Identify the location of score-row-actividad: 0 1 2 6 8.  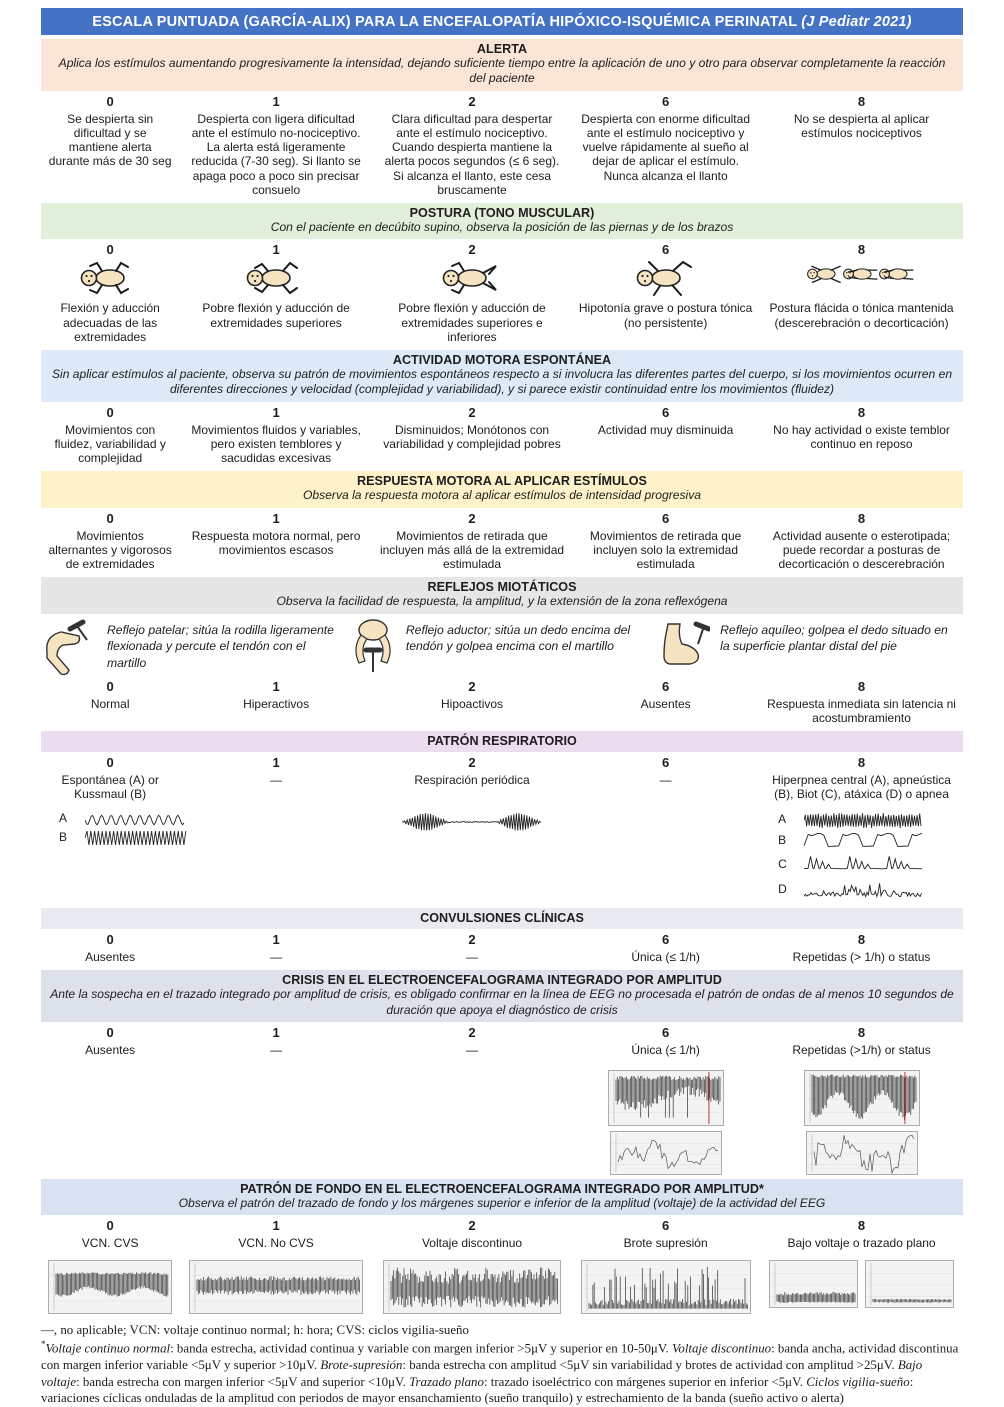
(502, 412).